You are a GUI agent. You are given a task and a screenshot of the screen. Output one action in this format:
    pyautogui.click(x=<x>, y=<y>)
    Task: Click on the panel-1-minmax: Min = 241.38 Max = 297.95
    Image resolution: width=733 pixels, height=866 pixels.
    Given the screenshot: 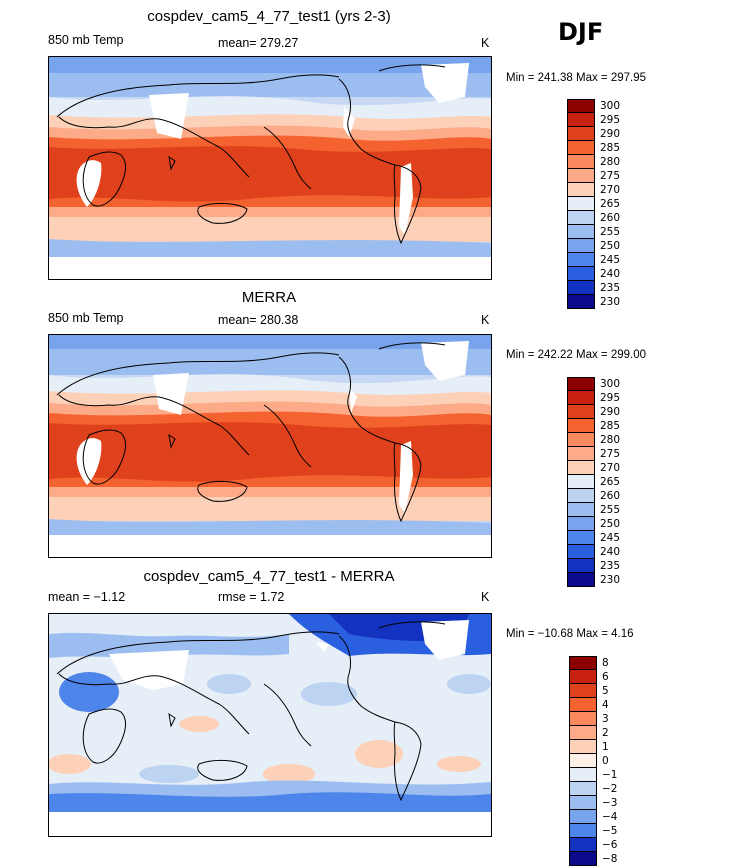 What is the action you would take?
    pyautogui.click(x=576, y=78)
    